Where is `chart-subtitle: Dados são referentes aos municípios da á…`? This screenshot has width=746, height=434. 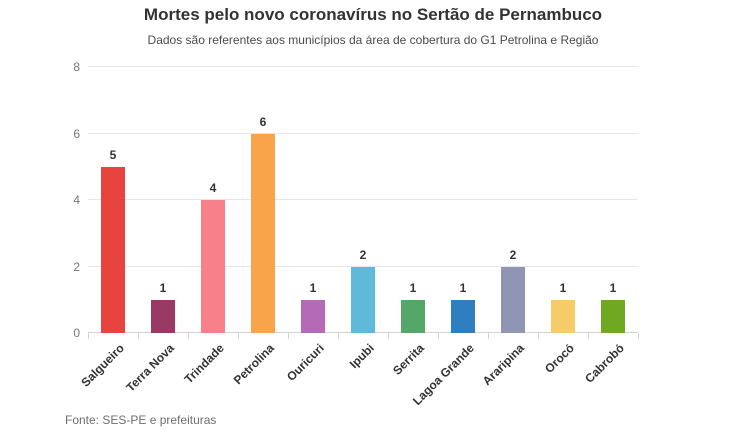 chart-subtitle: Dados são referentes aos municípios da á… is located at coordinates (373, 40).